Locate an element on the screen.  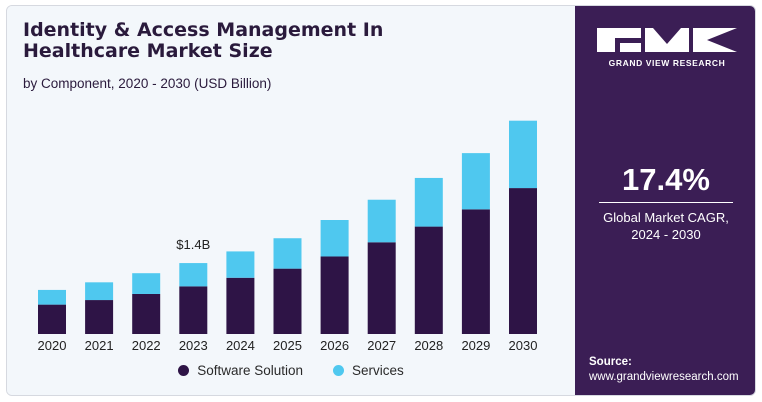
brand-name: GRAND VIEW RESEARCH is located at coordinates (667, 63).